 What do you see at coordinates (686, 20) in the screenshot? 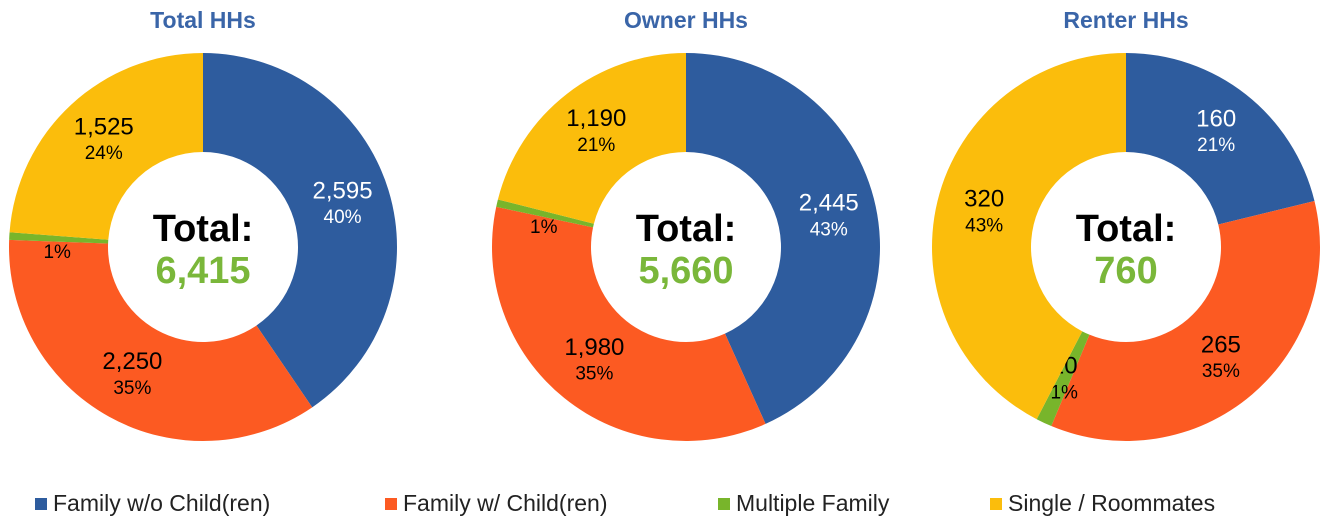
I see `chart-title: Owner HHs` at bounding box center [686, 20].